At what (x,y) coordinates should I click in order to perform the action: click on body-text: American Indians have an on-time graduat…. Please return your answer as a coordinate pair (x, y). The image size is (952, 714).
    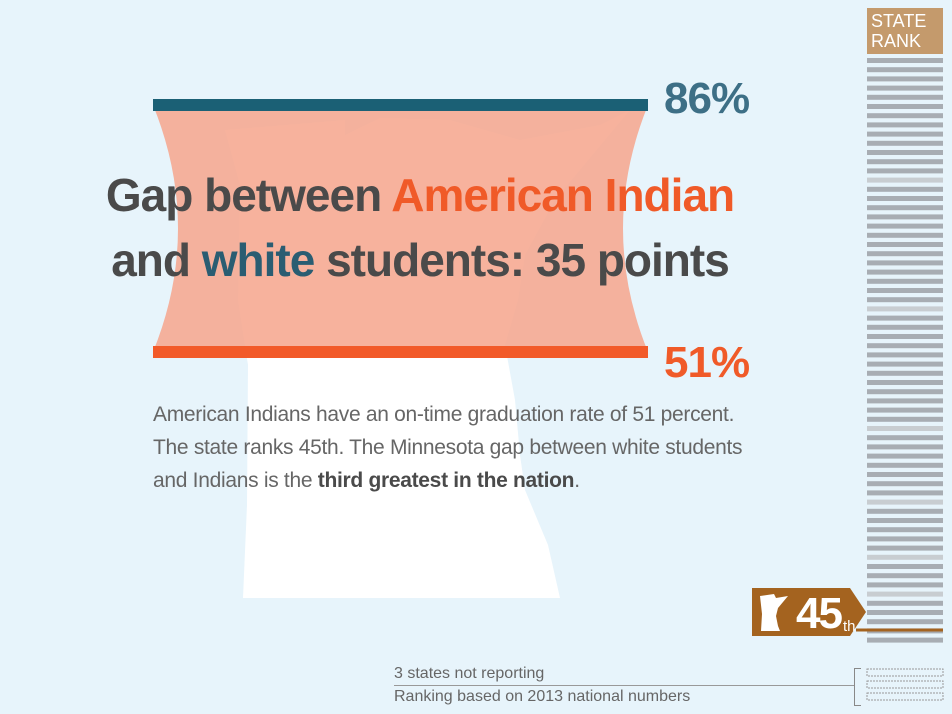
    Looking at the image, I should click on (448, 447).